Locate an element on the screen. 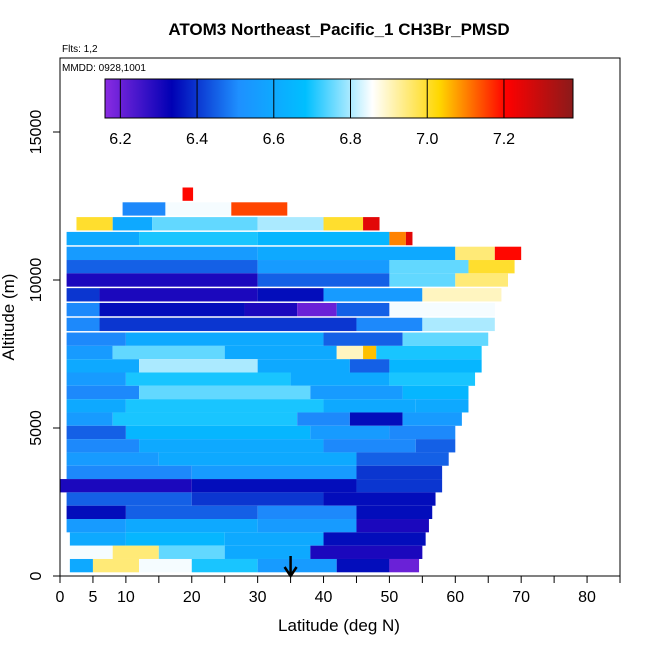 The image size is (650, 650). y-tick-label: 10000 is located at coordinates (36, 280).